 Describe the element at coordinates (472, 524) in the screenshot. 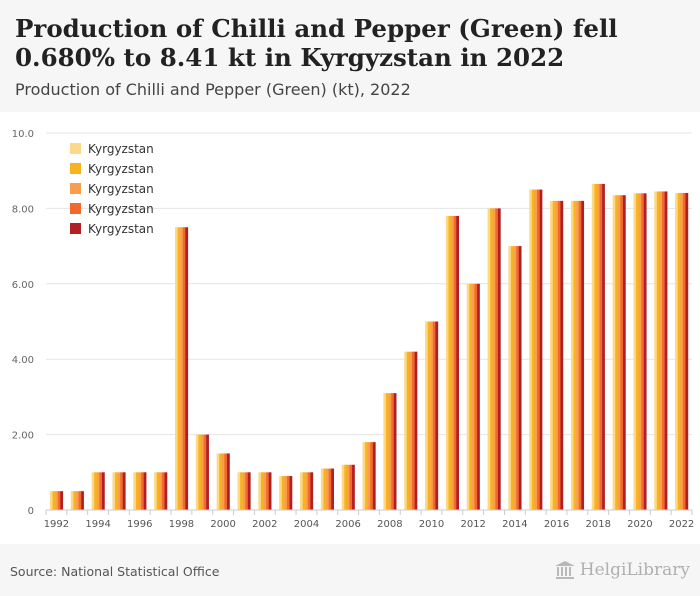

I see `x-tick-label: 2012` at that location.